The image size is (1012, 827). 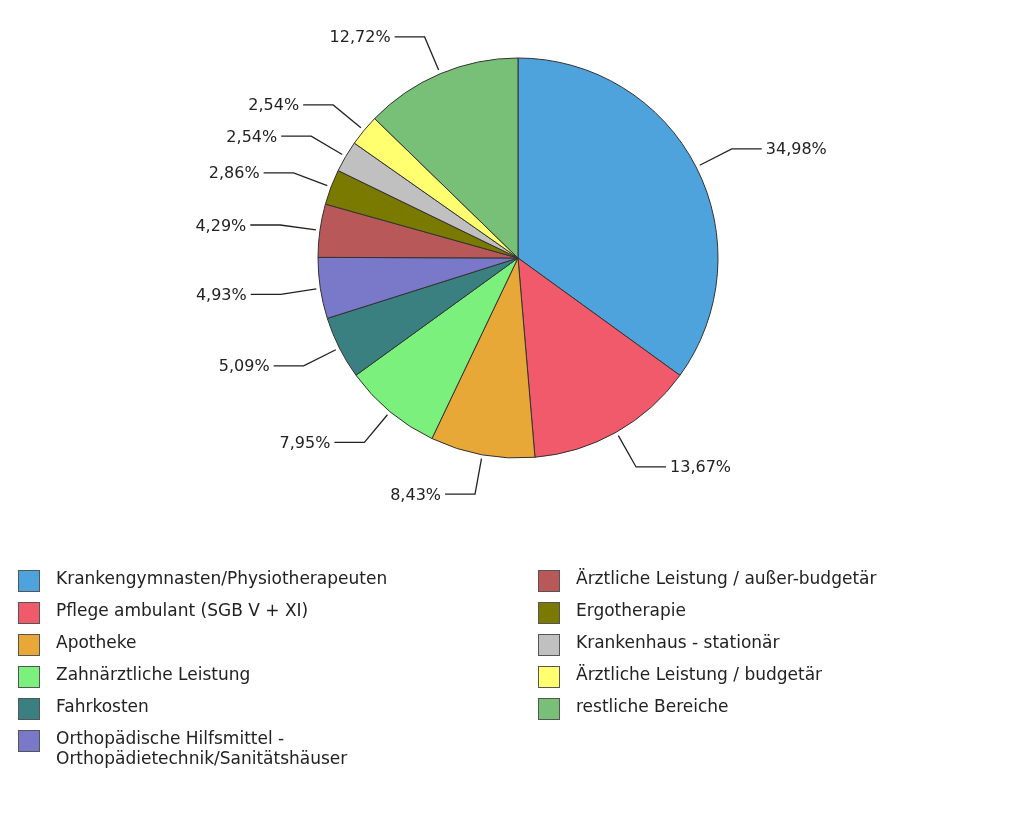 I want to click on data-label: 12,72%, so click(x=360, y=37).